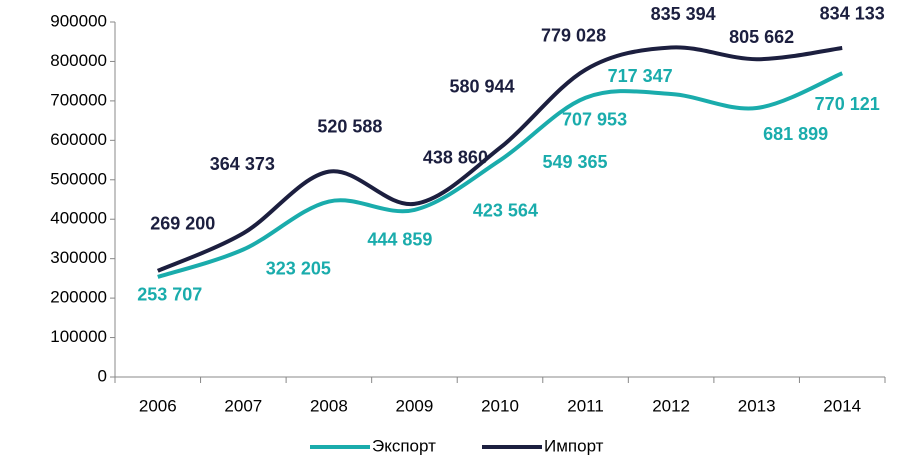 The width and height of the screenshot is (905, 461). Describe the element at coordinates (78, 60) in the screenshot. I see `y-tick-label: 800000` at that location.